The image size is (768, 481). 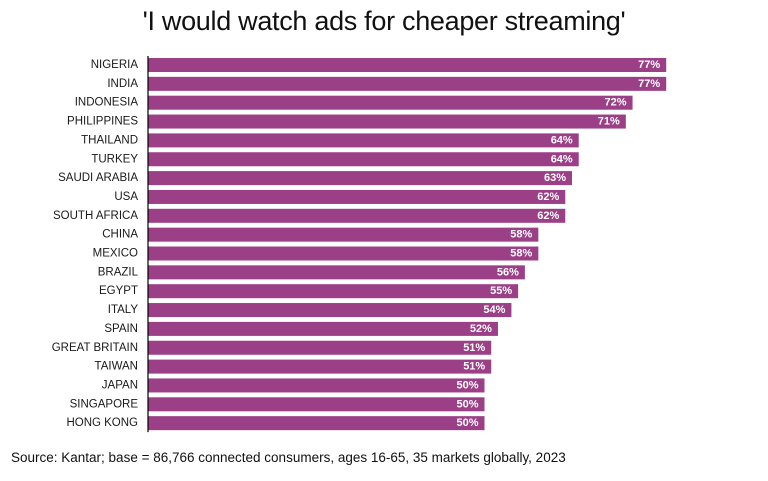 What do you see at coordinates (120, 235) in the screenshot?
I see `category-label: CHINA` at bounding box center [120, 235].